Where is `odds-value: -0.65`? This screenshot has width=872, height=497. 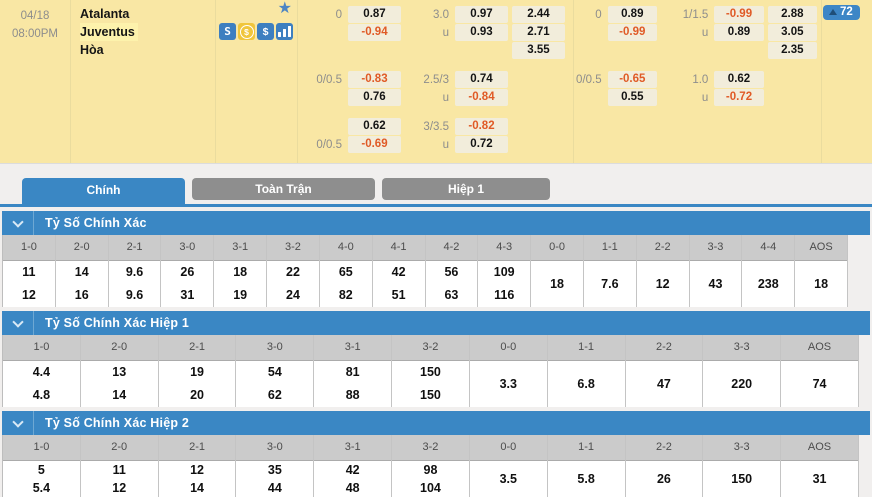
odds-value: -0.65 is located at coordinates (632, 79).